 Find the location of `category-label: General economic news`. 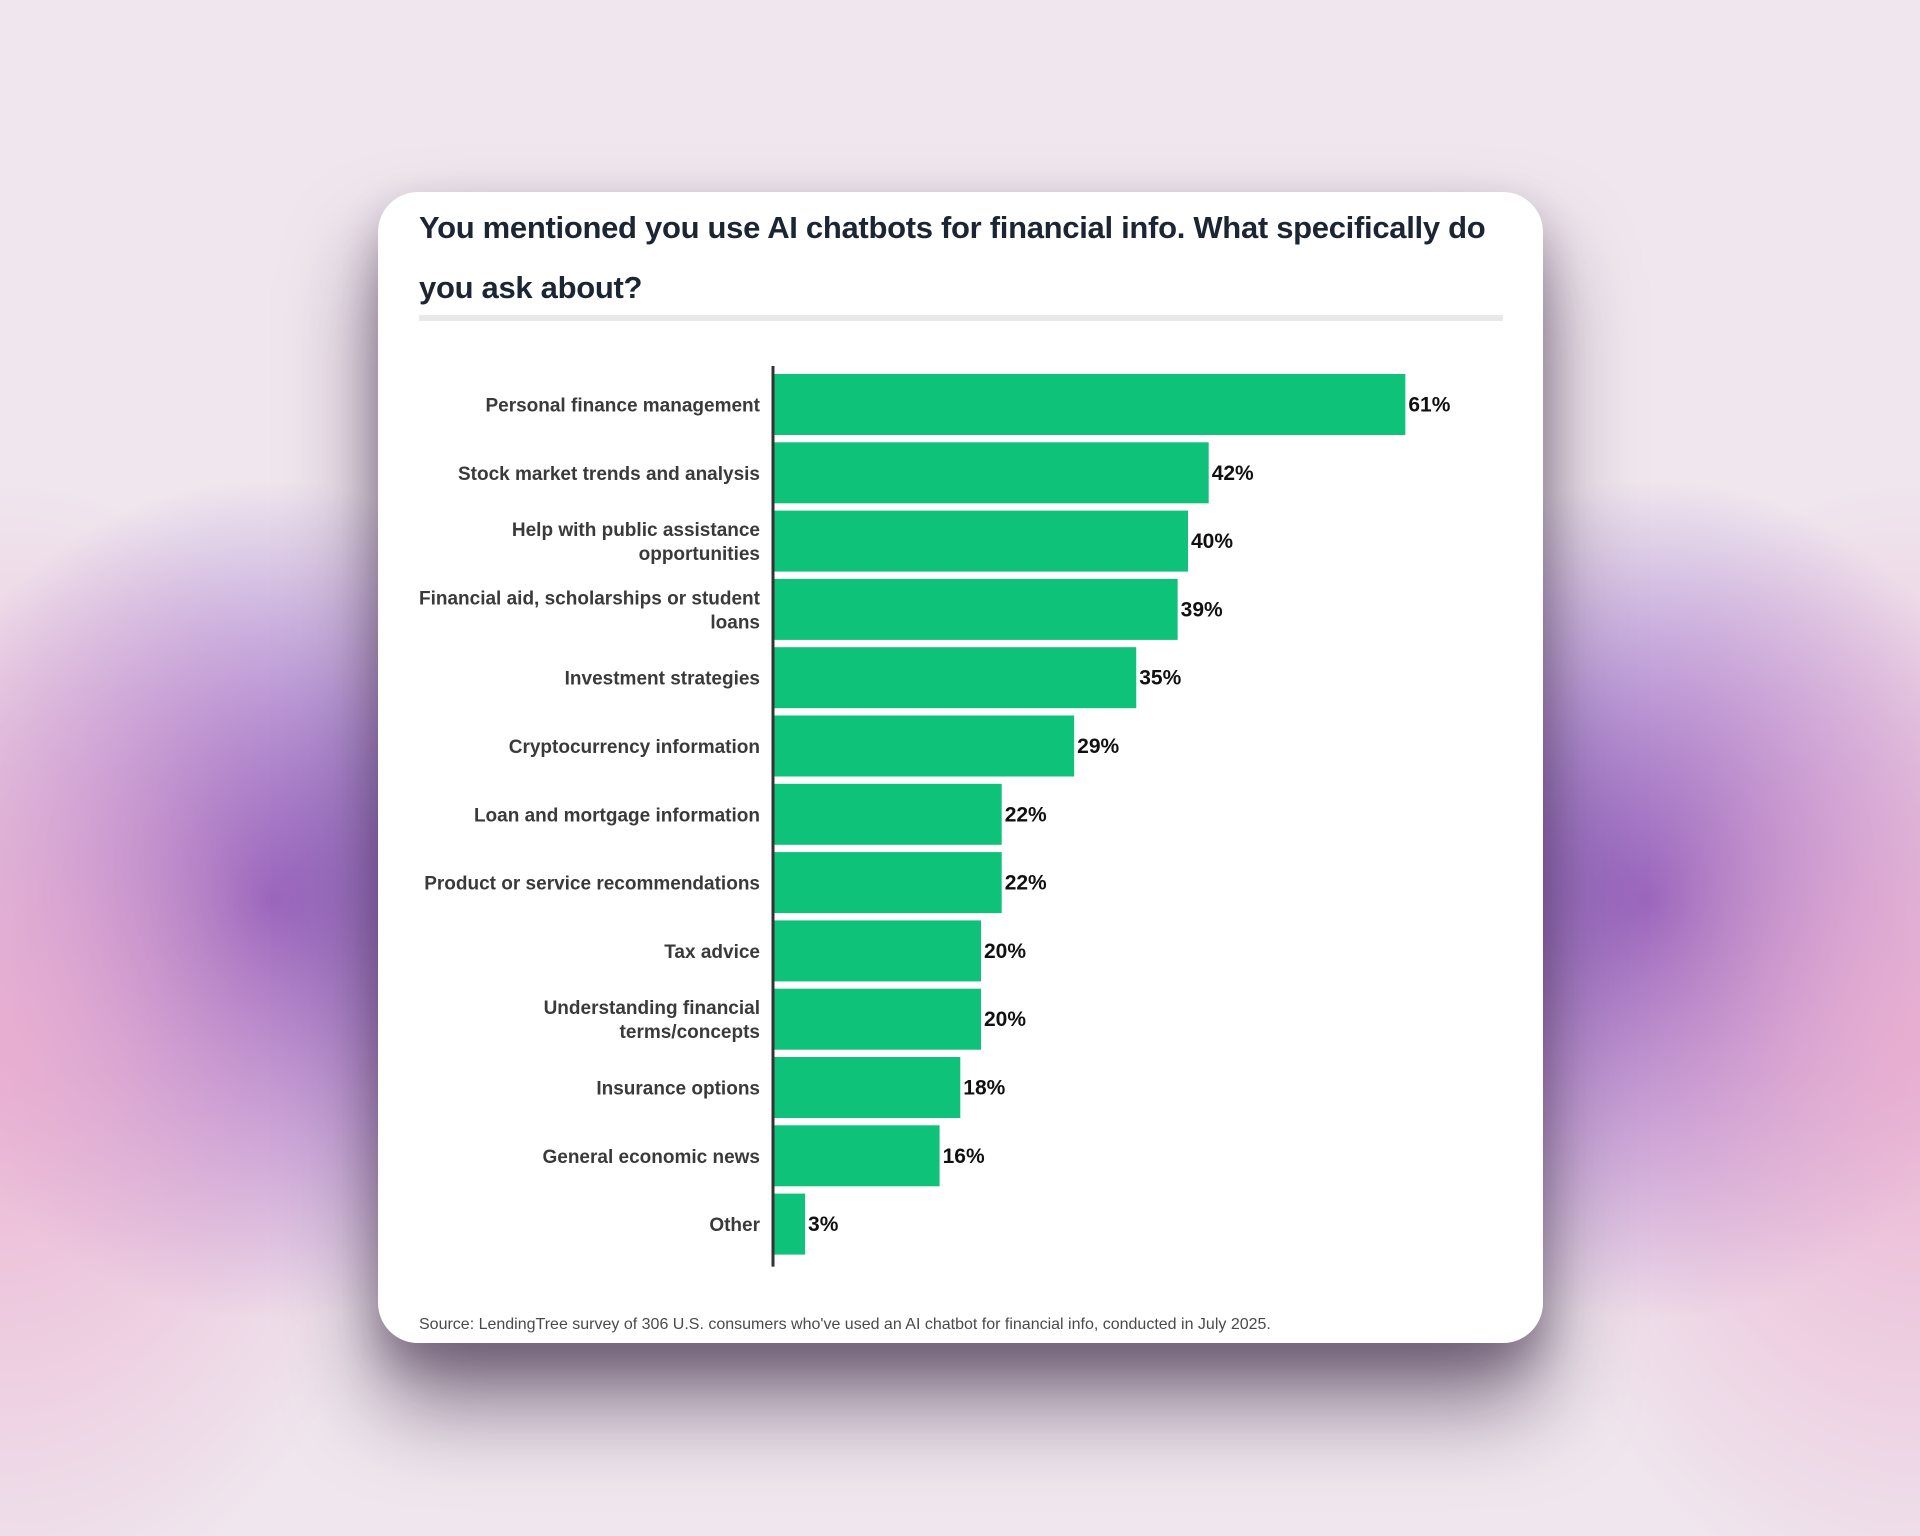

category-label: General economic news is located at coordinates (651, 1157).